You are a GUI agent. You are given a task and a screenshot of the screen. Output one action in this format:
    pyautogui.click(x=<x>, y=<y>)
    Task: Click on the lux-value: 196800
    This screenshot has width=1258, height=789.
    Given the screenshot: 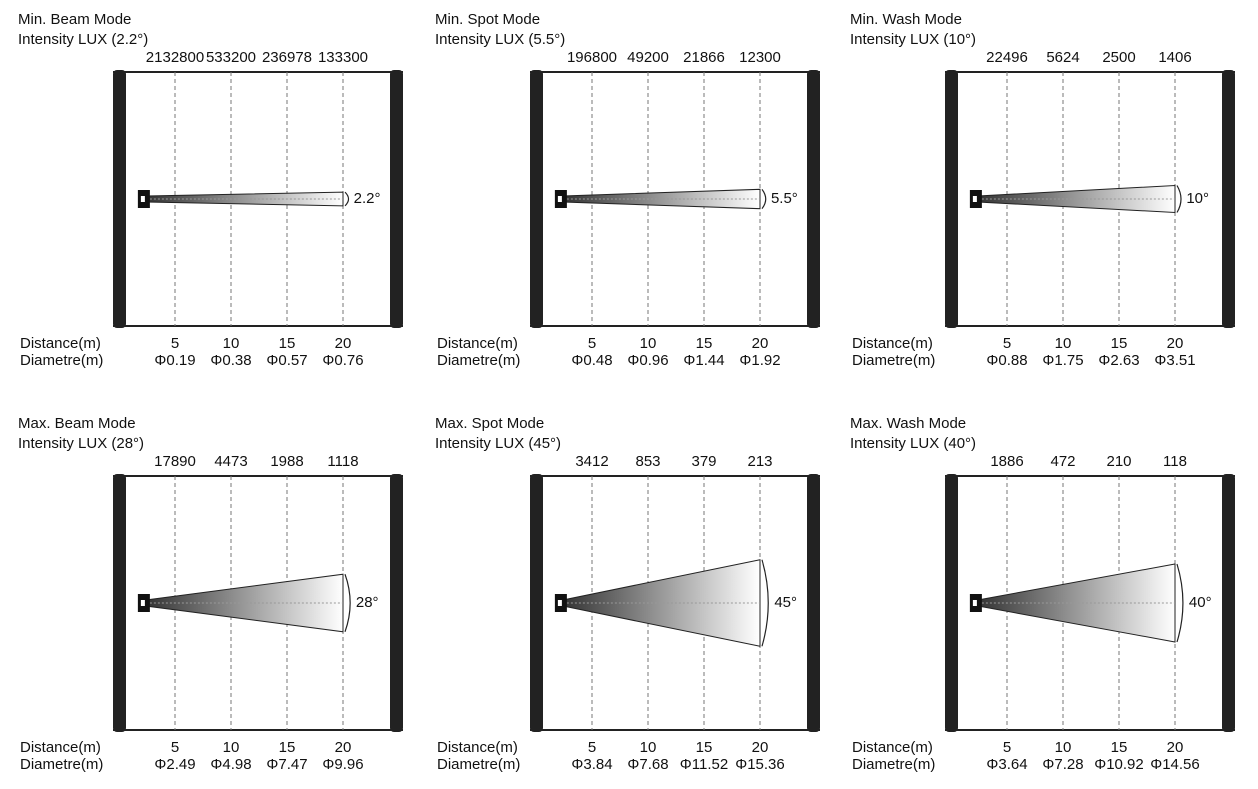 What is the action you would take?
    pyautogui.click(x=592, y=57)
    